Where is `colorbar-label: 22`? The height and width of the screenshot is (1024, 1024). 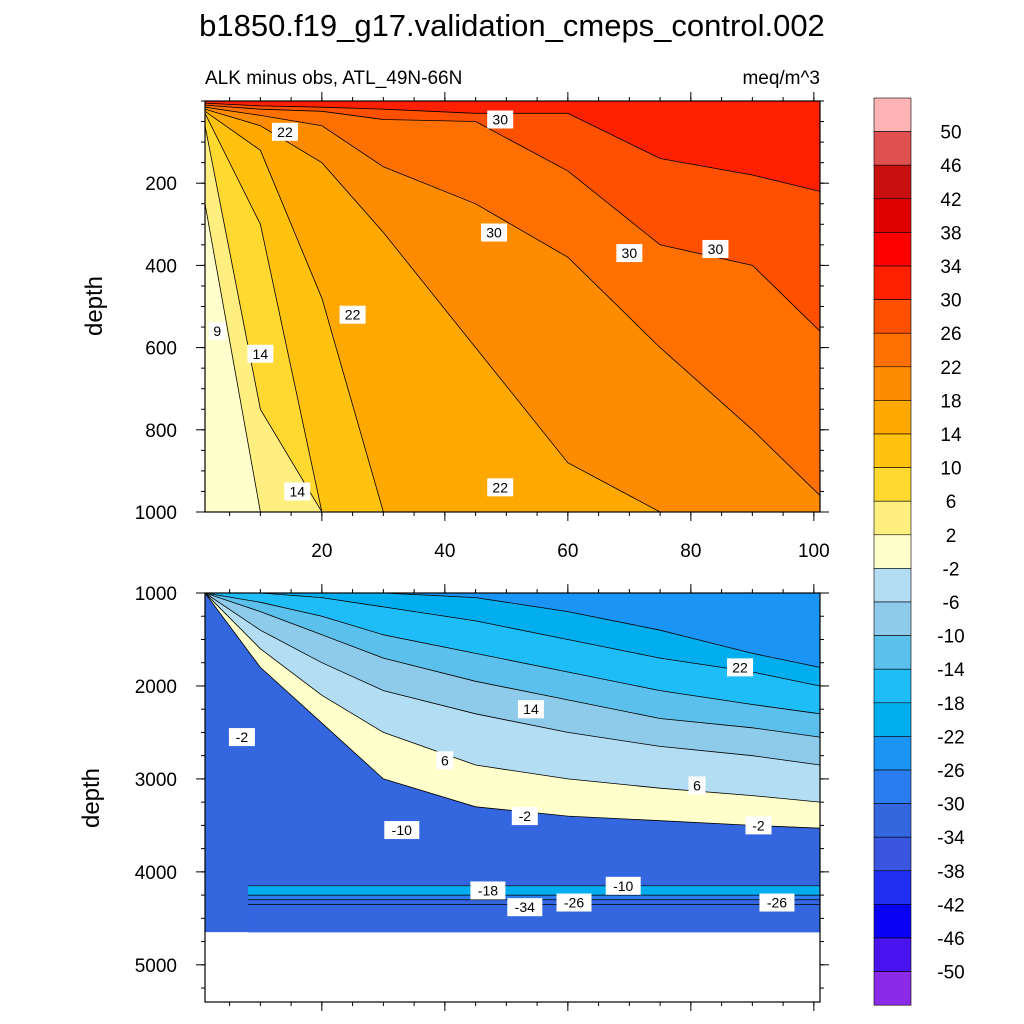
colorbar-label: 22 is located at coordinates (950, 368).